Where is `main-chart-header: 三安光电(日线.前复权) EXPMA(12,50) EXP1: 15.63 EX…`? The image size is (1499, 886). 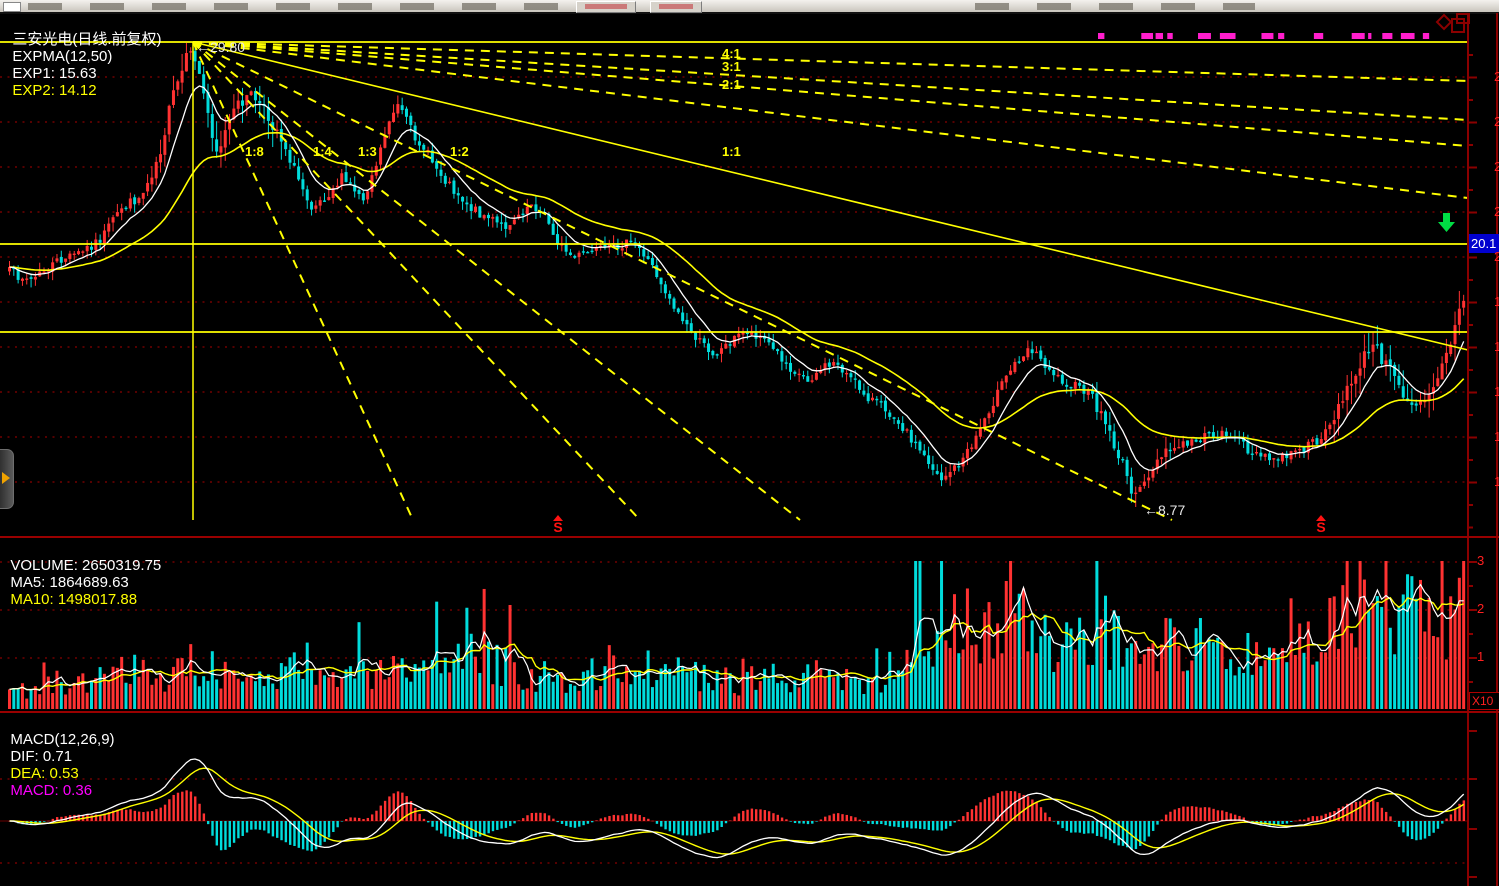 main-chart-header: 三安光电(日线.前复权) EXPMA(12,50) EXP1: 15.63 EX… is located at coordinates (85, 56).